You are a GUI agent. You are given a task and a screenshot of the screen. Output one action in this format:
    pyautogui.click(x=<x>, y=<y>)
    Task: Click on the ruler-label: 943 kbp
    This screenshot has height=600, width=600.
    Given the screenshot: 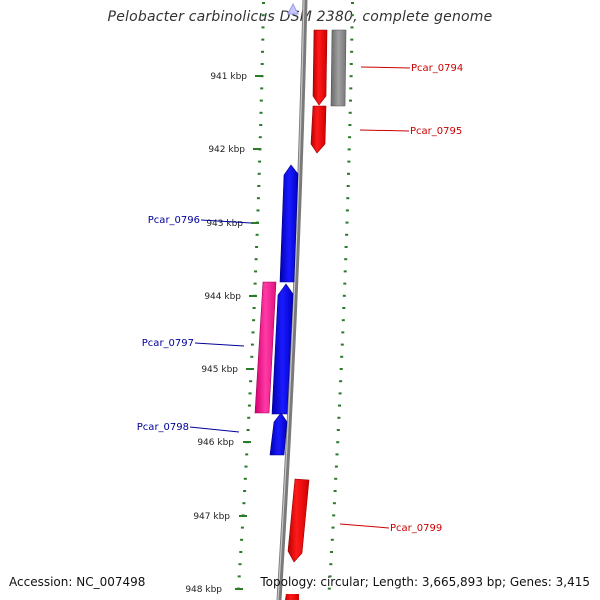 What is the action you would take?
    pyautogui.click(x=224, y=224)
    